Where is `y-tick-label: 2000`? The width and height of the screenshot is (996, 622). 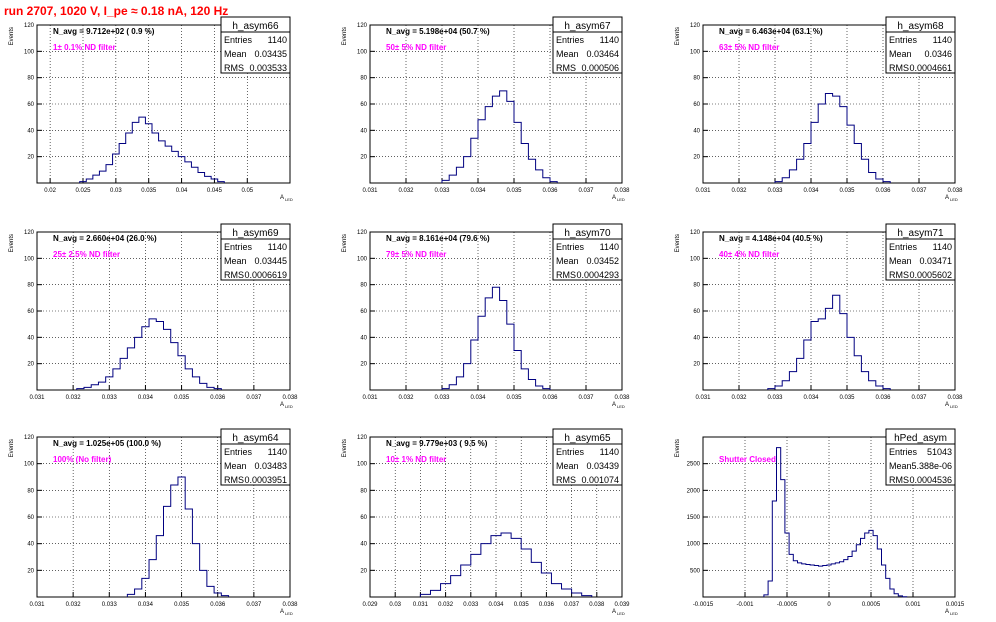
y-tick-label: 2000 is located at coordinates (694, 491).